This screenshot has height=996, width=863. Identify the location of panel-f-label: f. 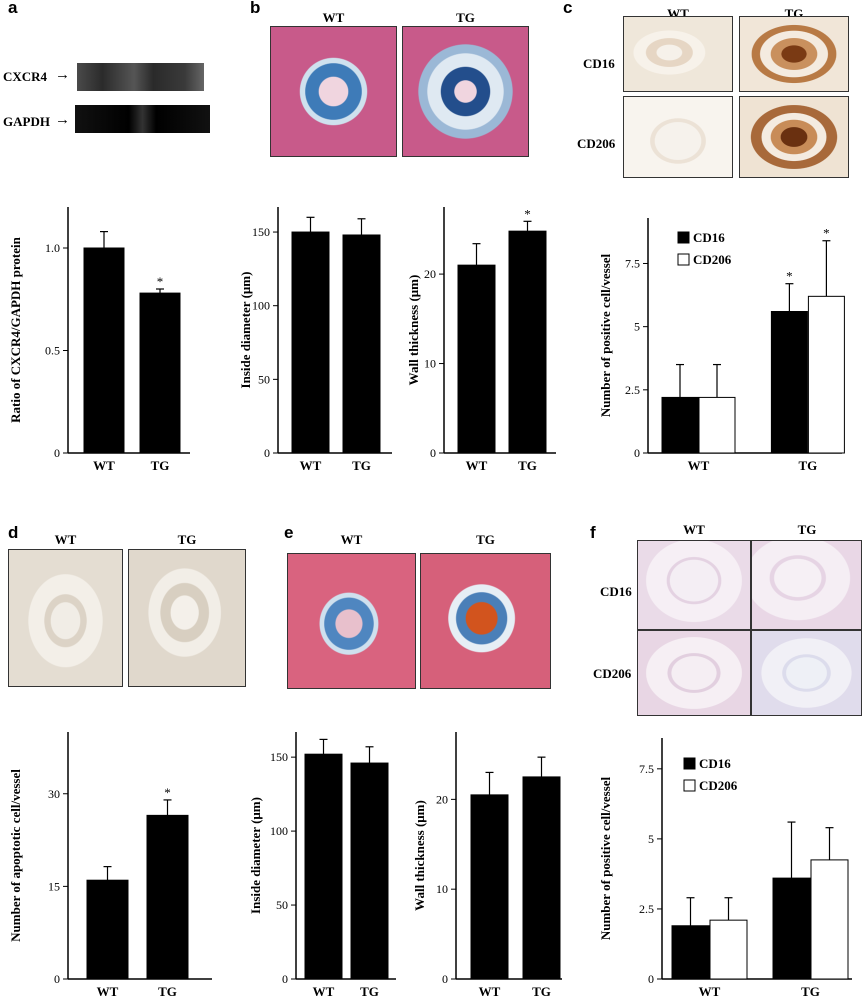
(593, 532).